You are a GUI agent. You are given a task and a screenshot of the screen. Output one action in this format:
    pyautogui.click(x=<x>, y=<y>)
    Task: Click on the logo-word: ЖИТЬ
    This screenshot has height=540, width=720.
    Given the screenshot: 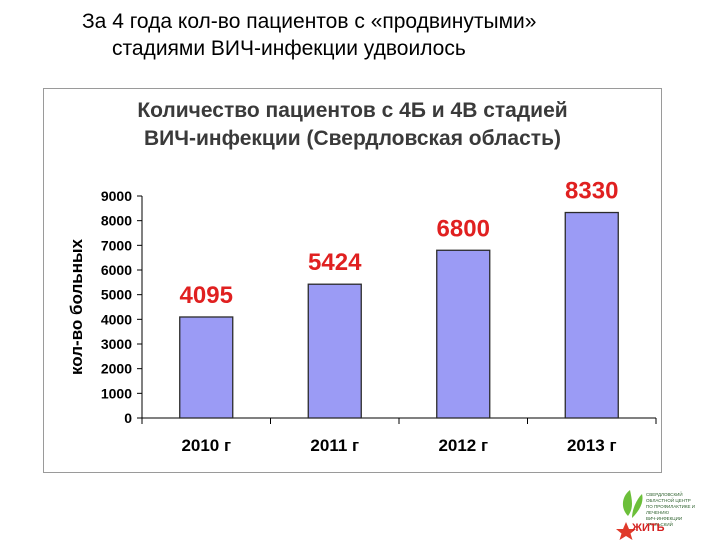 What is the action you would take?
    pyautogui.click(x=648, y=528)
    